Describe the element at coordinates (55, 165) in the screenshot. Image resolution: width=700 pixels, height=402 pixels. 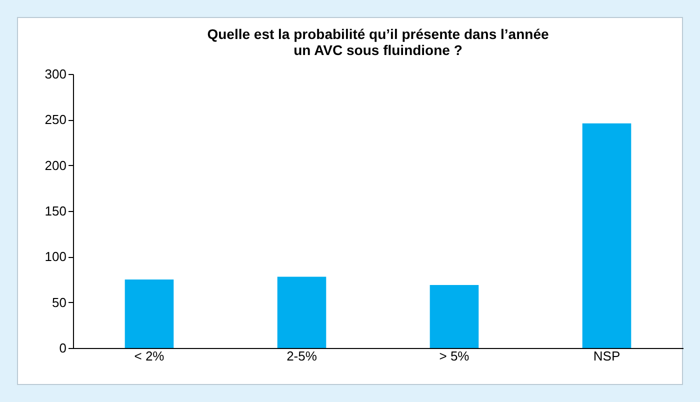
I see `y-tick-label: 200` at that location.